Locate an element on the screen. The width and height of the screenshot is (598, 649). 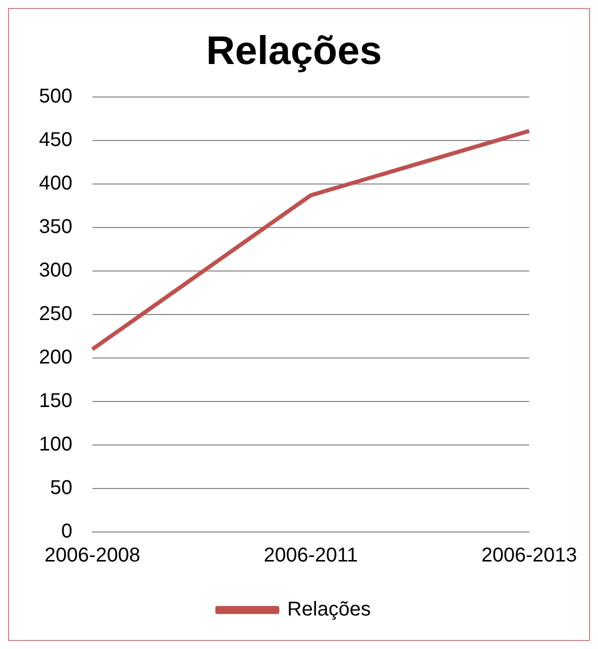
y-tick-label: 250 is located at coordinates (55, 314).